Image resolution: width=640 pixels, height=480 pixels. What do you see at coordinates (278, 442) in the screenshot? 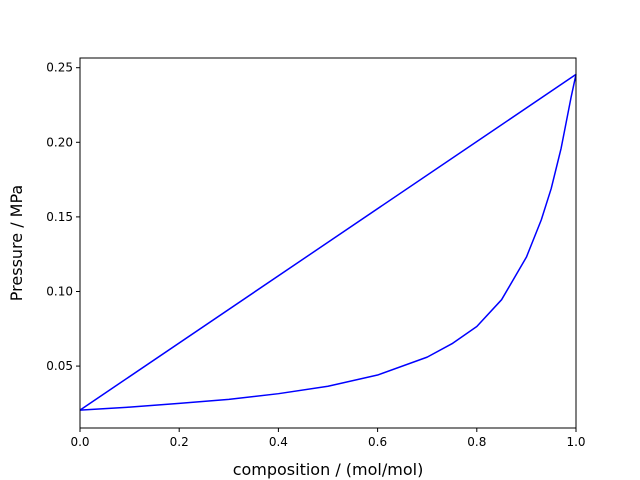
I see `x-tick-label: 0.4` at bounding box center [278, 442].